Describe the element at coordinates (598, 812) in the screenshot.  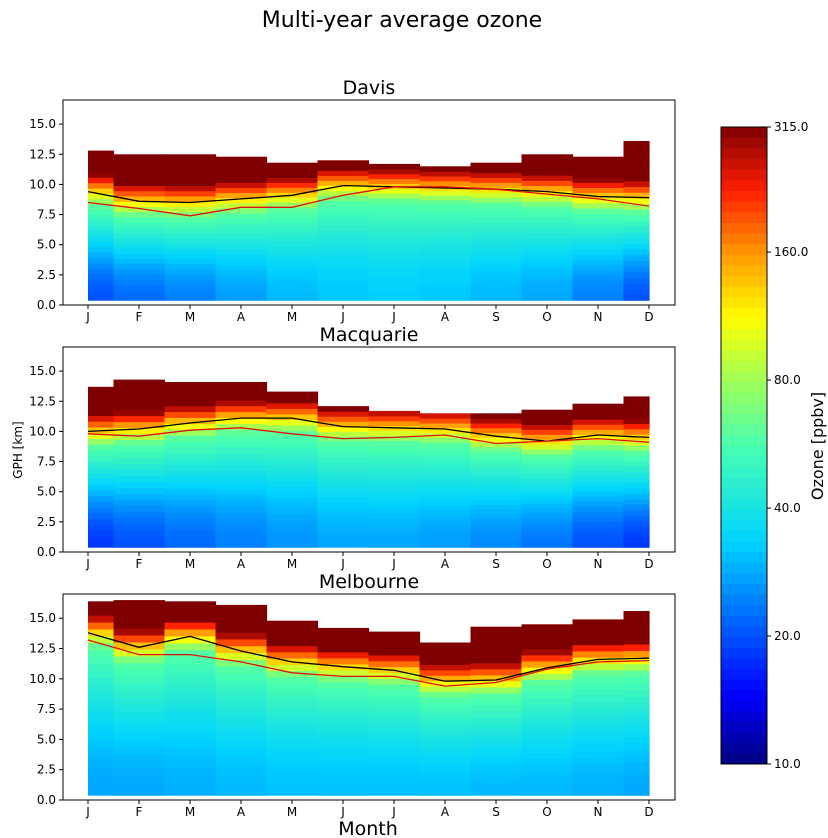
I see `x-tick-label: N` at that location.